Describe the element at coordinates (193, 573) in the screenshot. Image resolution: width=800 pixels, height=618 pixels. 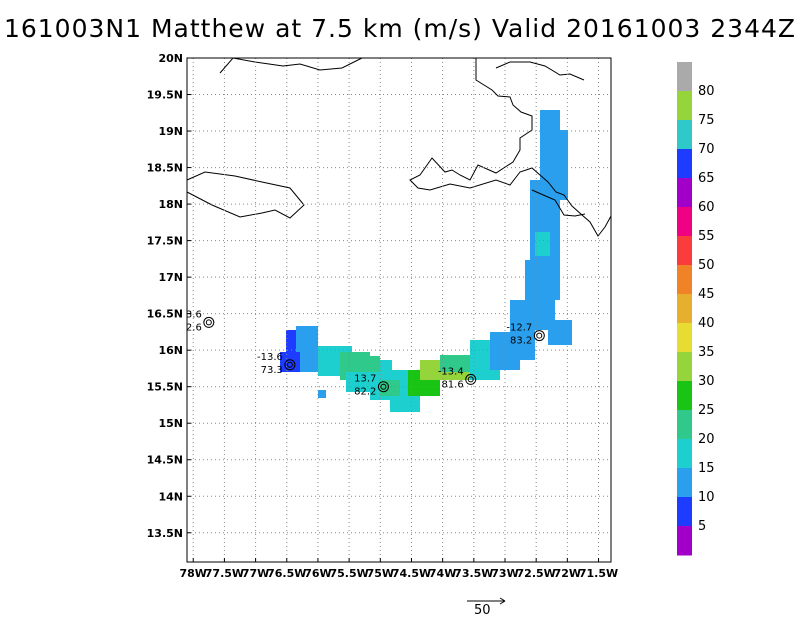
I see `lon-tick-label: 78W` at that location.